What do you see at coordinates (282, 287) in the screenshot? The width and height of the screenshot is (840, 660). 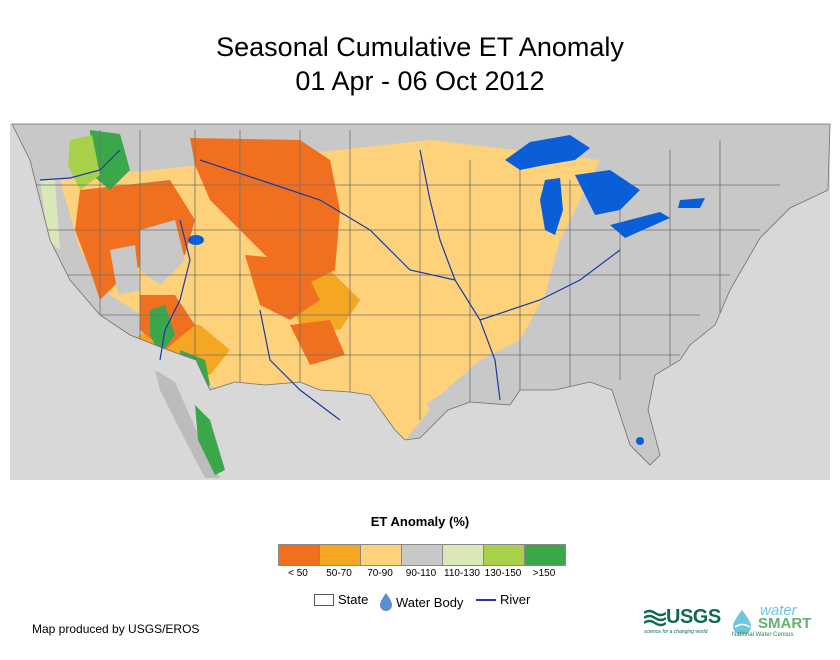 I see `zone-lt50-colorado` at bounding box center [282, 287].